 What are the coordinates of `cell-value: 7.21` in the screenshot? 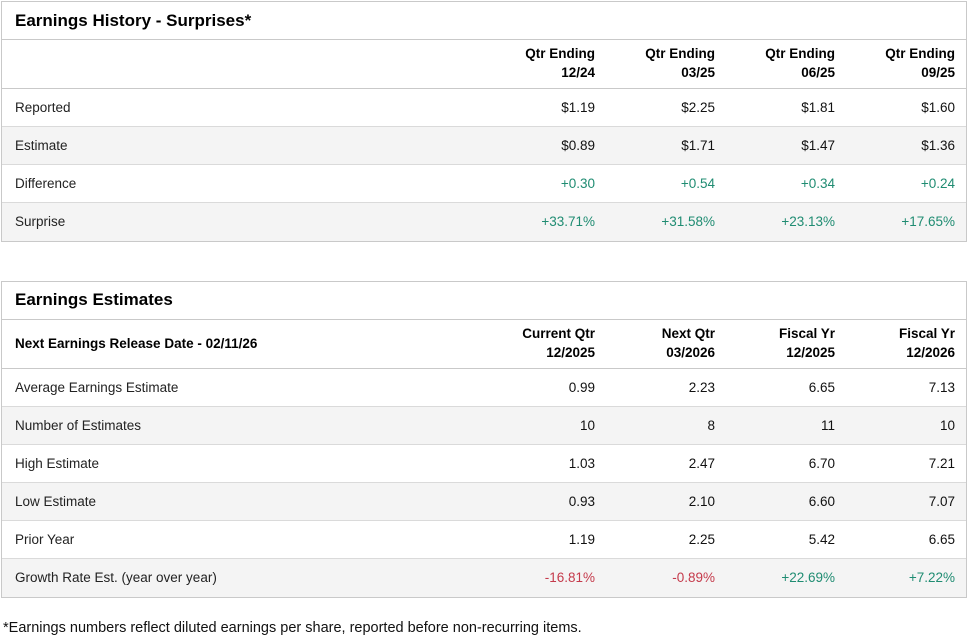 It's located at (941, 463).